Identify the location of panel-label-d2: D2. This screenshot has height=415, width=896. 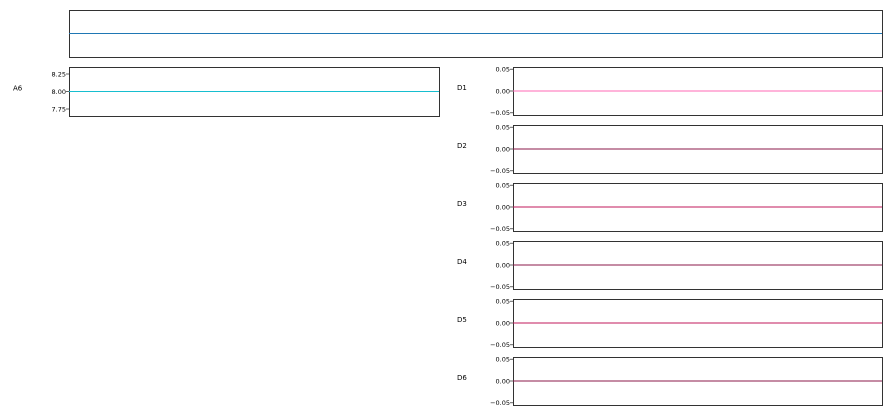
(462, 146).